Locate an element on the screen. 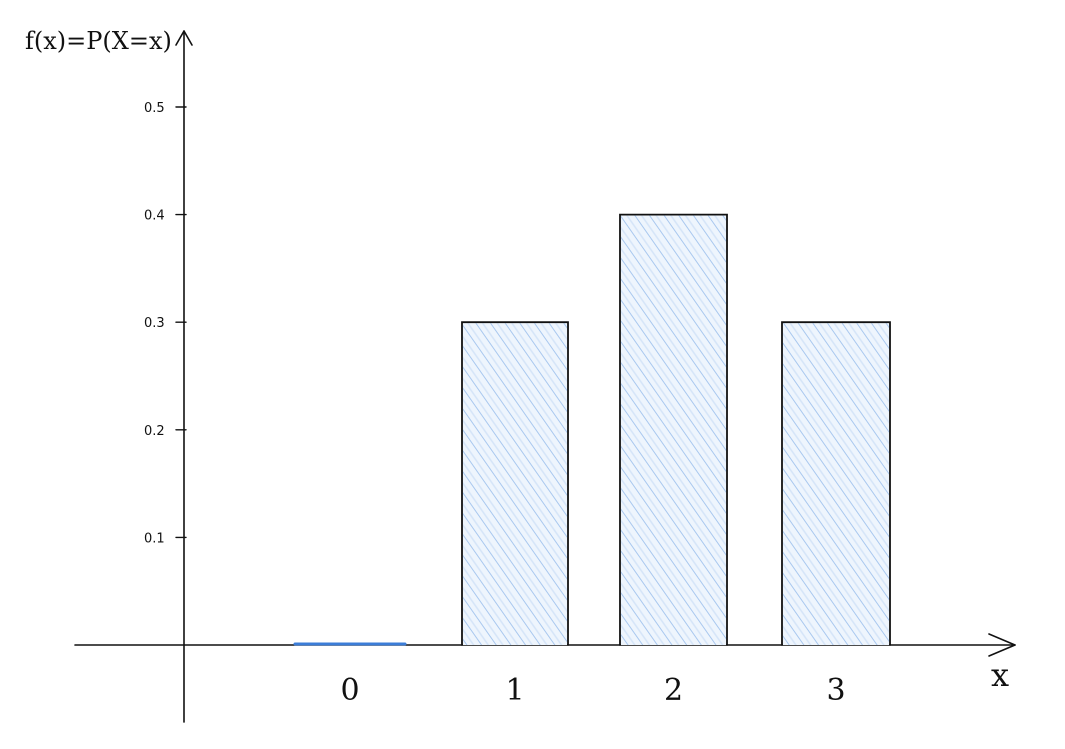 Image resolution: width=1065 pixels, height=749 pixels. y-tick-label: 0.3 is located at coordinates (154, 323).